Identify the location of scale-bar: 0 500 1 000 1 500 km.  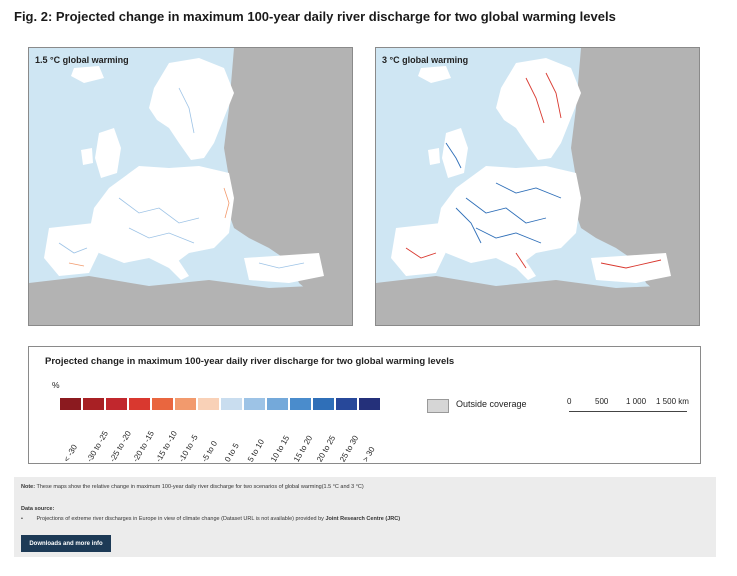
(635, 412).